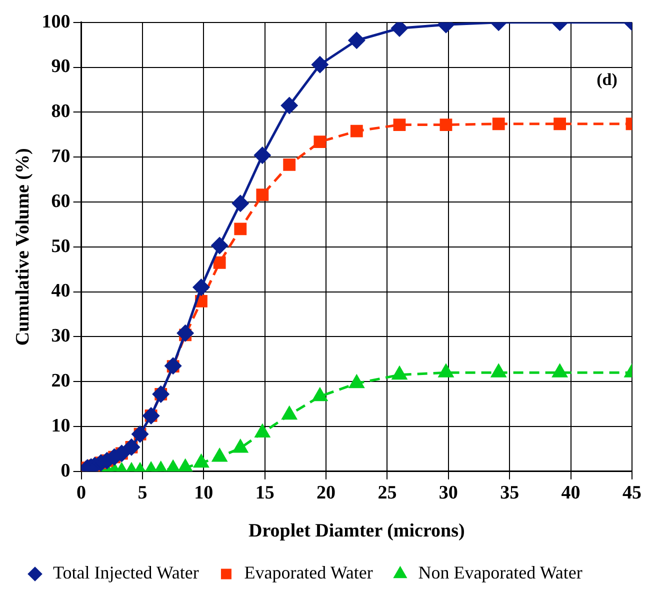 The width and height of the screenshot is (654, 601). Describe the element at coordinates (510, 493) in the screenshot. I see `x-tick-label: 35` at that location.